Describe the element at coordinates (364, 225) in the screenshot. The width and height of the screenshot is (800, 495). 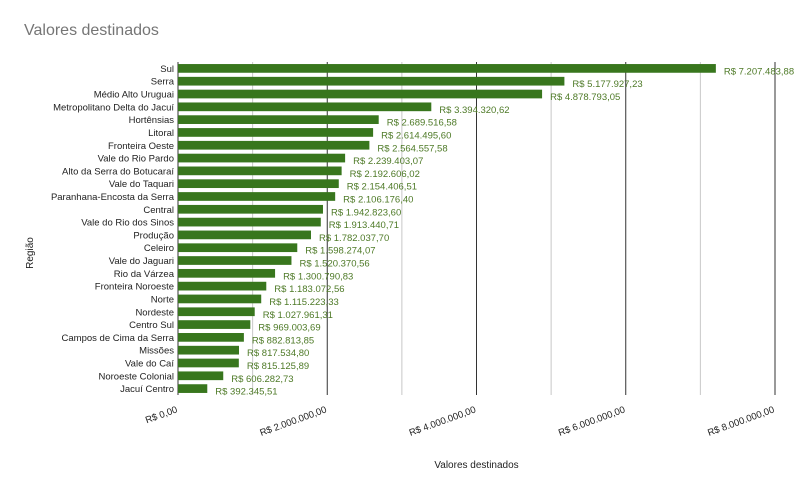
I see `value-label: R$ 1.913.440,71` at that location.